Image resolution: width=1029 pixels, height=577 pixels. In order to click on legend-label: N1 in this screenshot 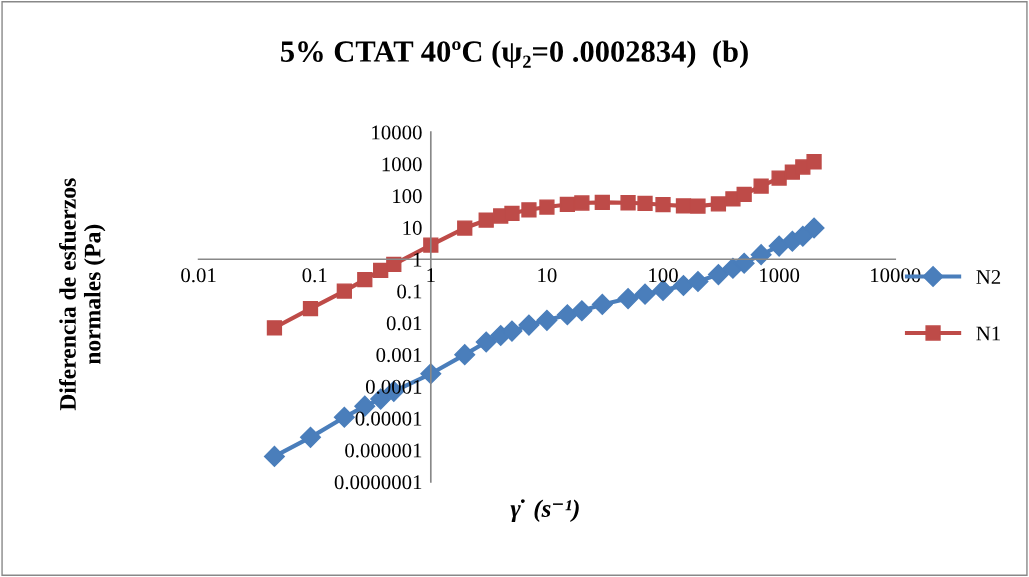, I will do `click(988, 333)`.